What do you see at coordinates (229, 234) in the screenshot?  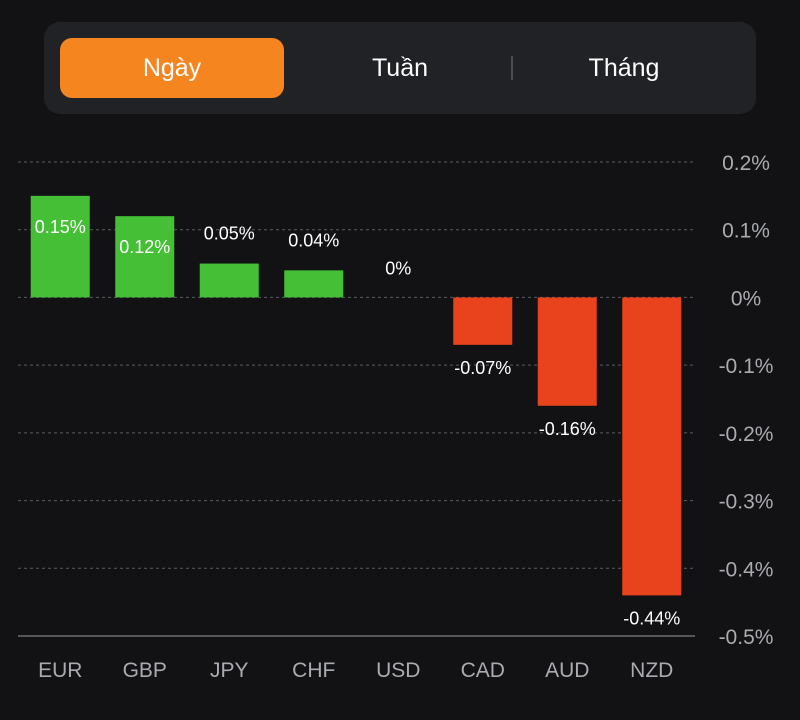 I see `data-label: 0.05%` at bounding box center [229, 234].